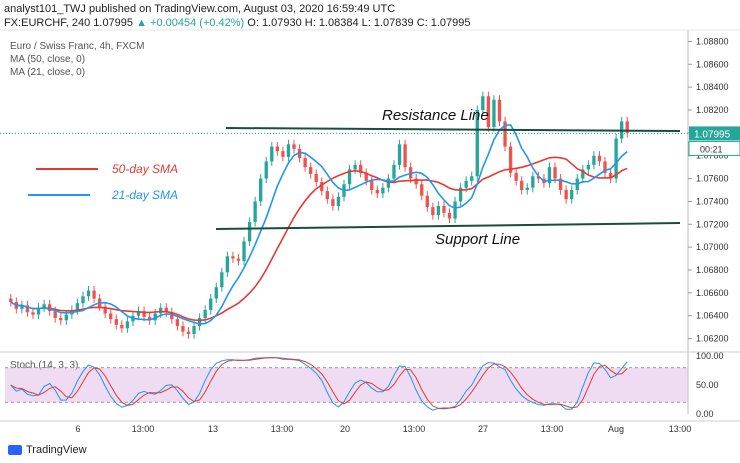 The height and width of the screenshot is (463, 740). I want to click on y-tick-label: 1.08200, so click(712, 110).